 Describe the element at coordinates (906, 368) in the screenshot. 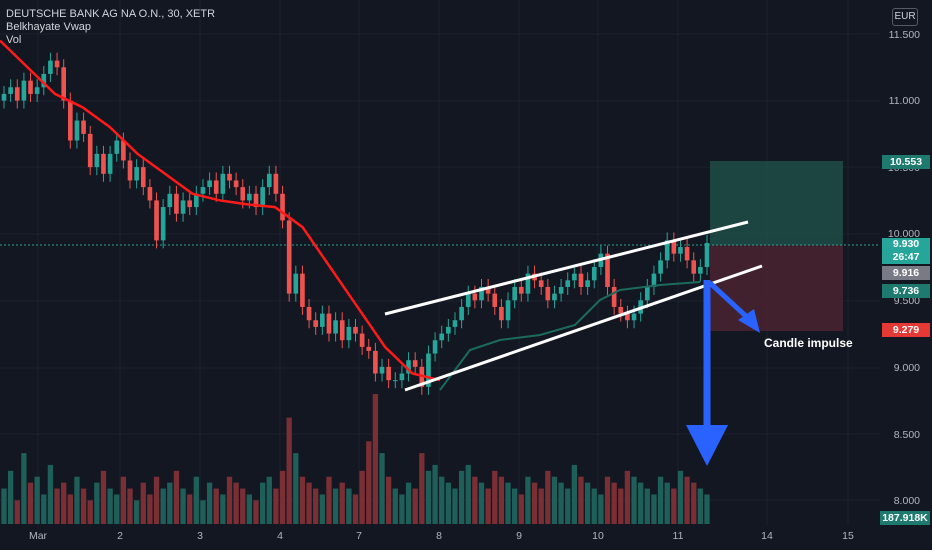

I see `price-tick: 9.000` at that location.